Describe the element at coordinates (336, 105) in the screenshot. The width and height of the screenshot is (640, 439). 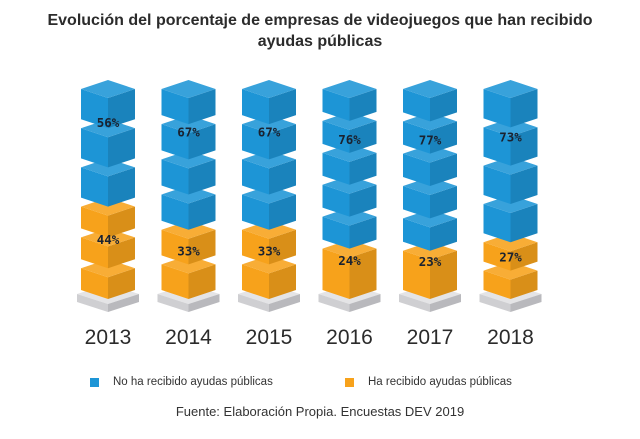
I see `bar-segment-blue-2016-0-left-face` at that location.